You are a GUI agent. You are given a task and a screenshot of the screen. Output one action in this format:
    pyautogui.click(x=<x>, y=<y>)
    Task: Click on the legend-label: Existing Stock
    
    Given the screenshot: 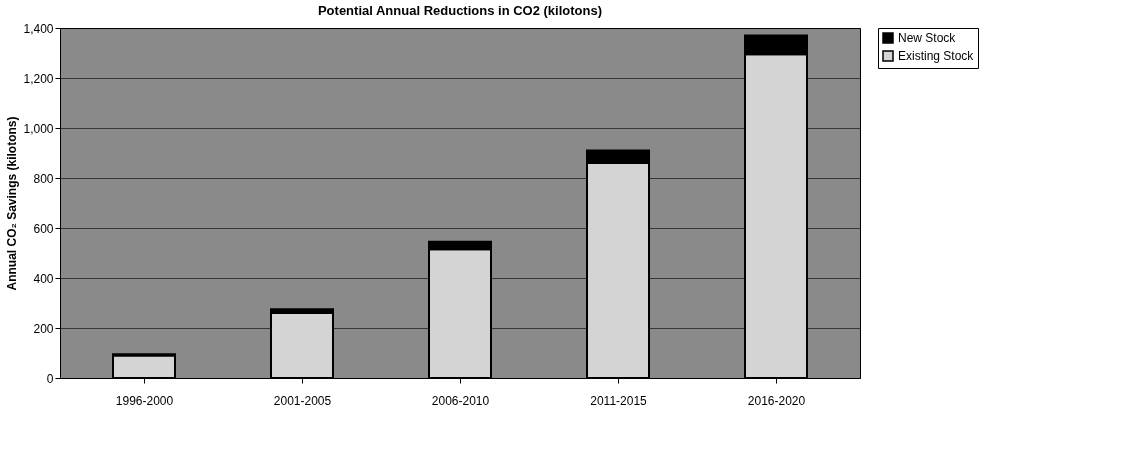 What is the action you would take?
    pyautogui.click(x=936, y=56)
    